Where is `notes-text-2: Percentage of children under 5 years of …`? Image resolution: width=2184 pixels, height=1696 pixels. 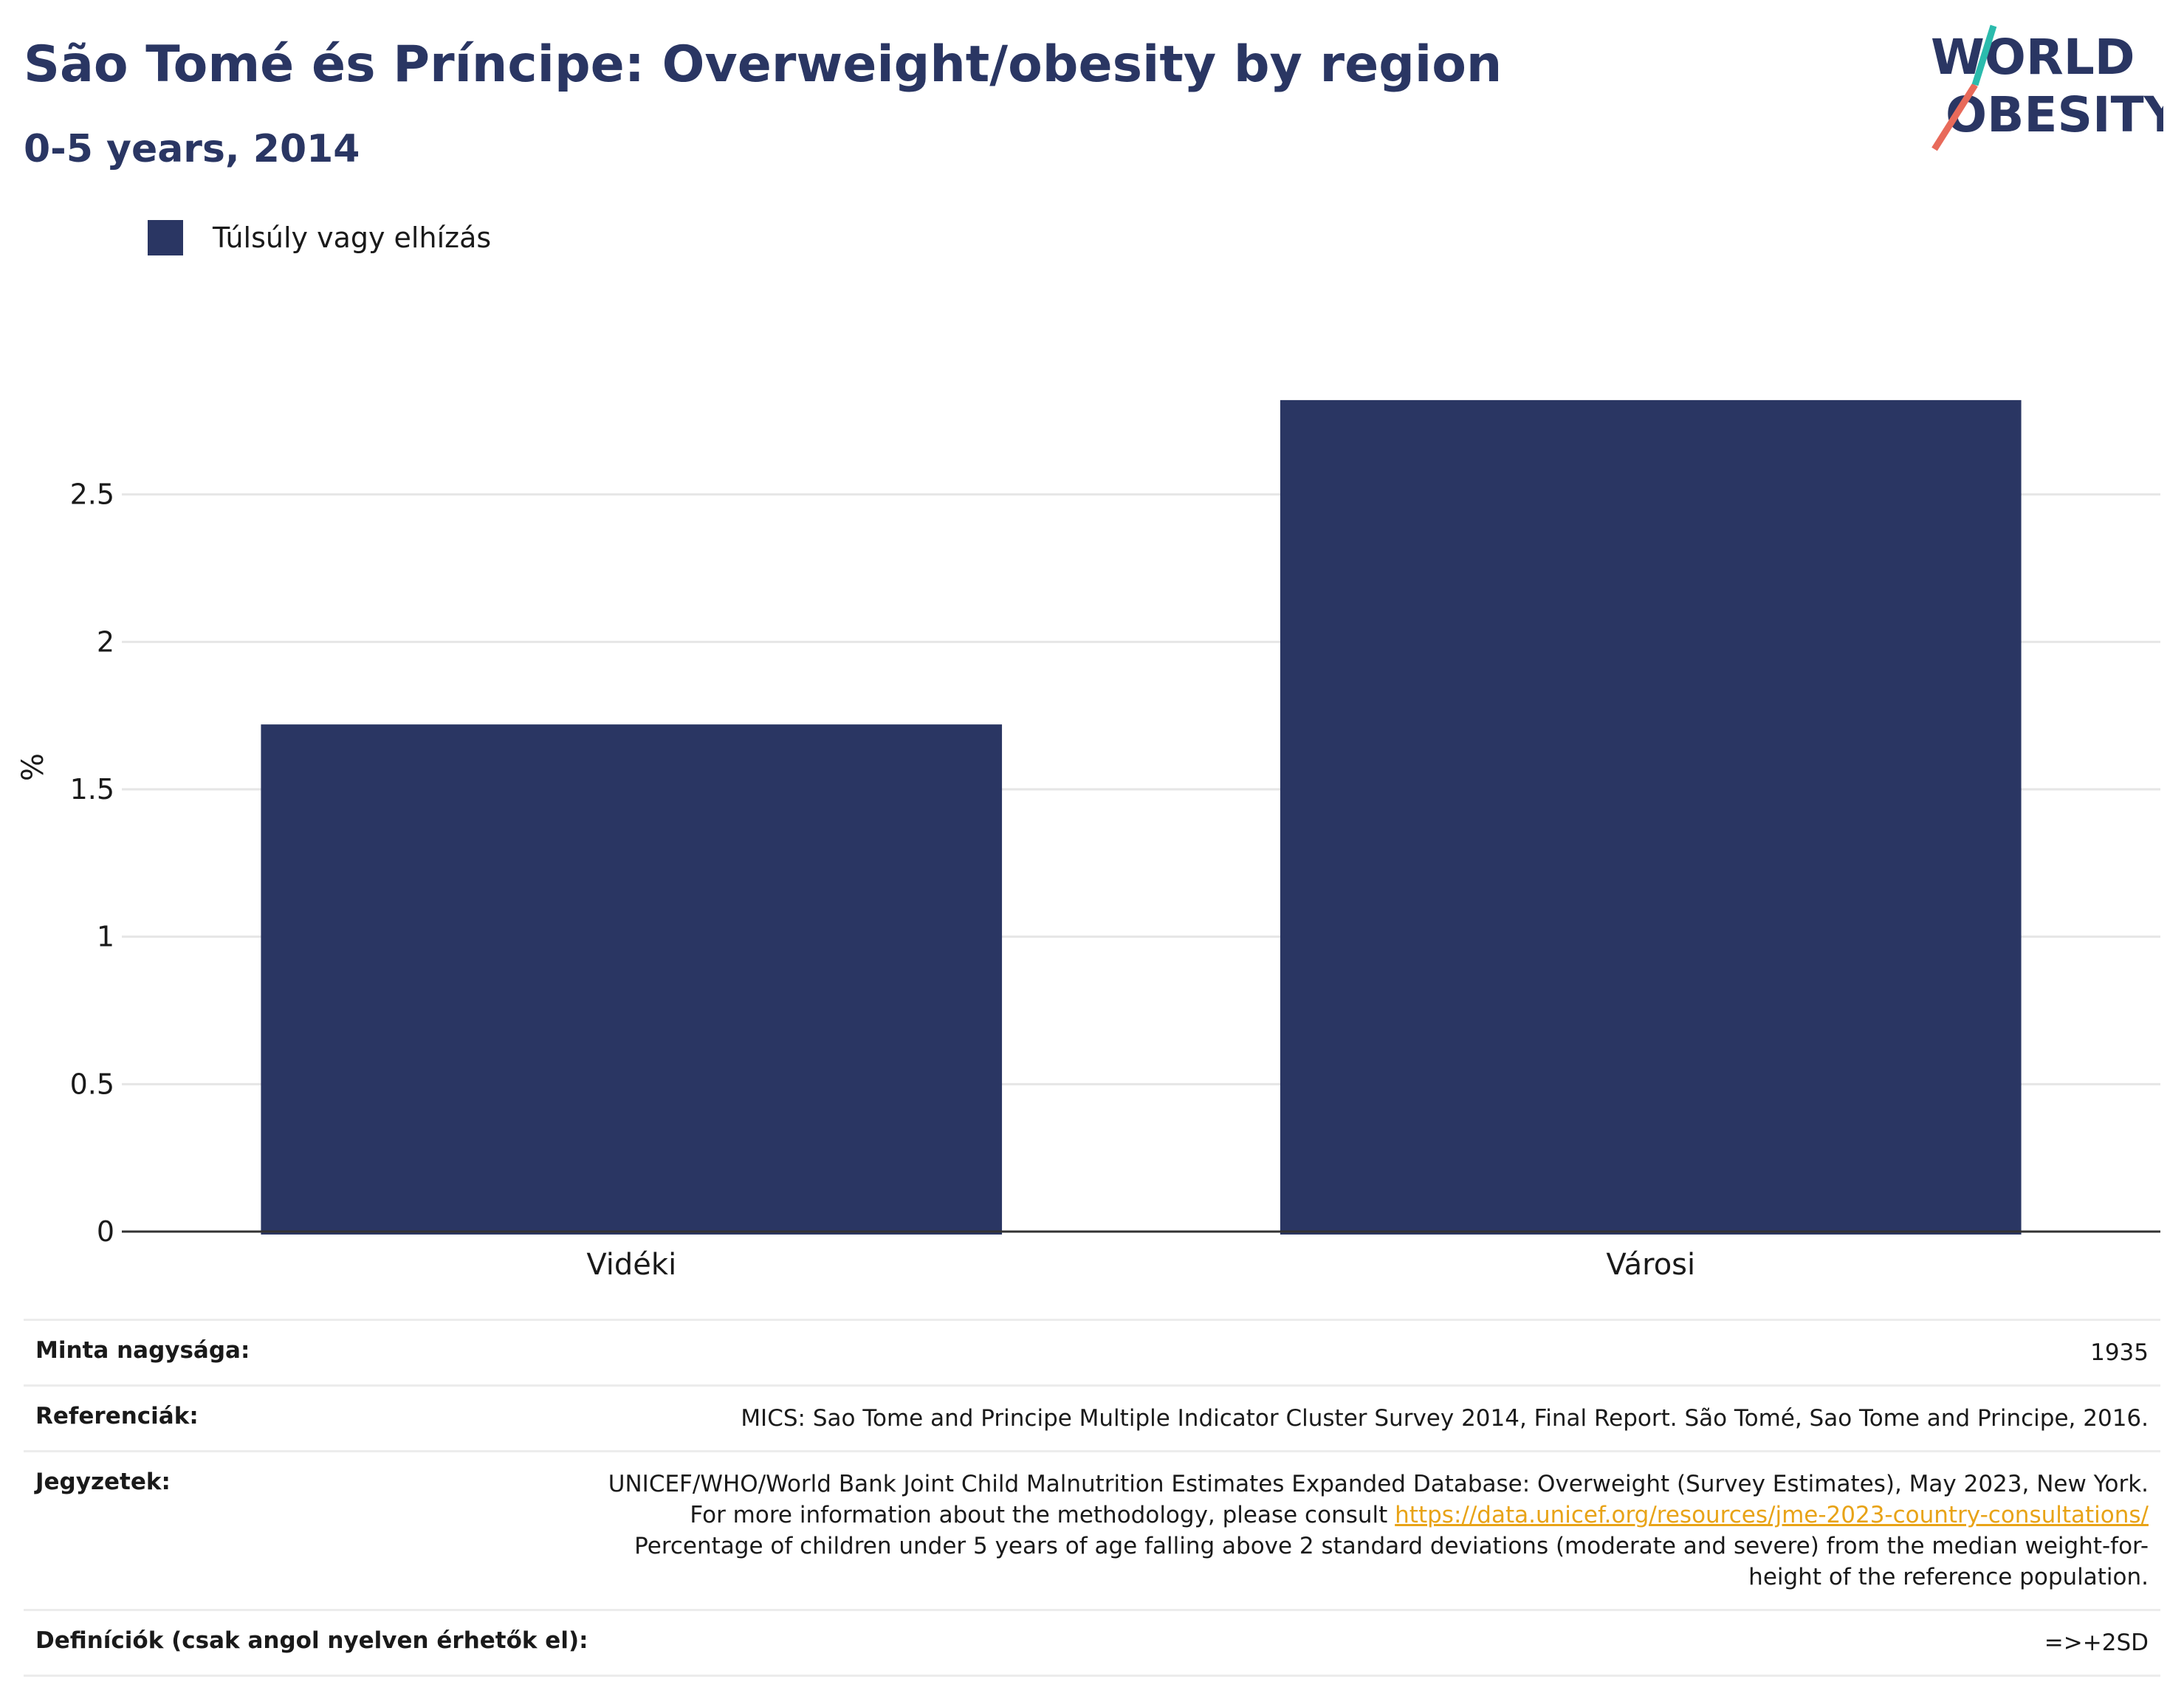 notes-text-2: Percentage of children under 5 years of … is located at coordinates (1392, 1562).